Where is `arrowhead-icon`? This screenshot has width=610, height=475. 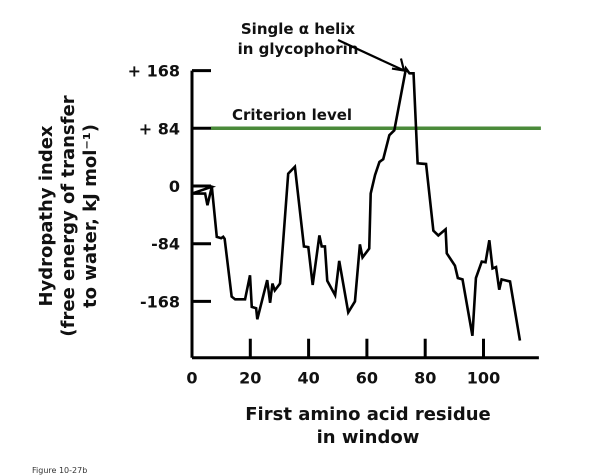
arrowhead-icon is located at coordinates (398, 65).